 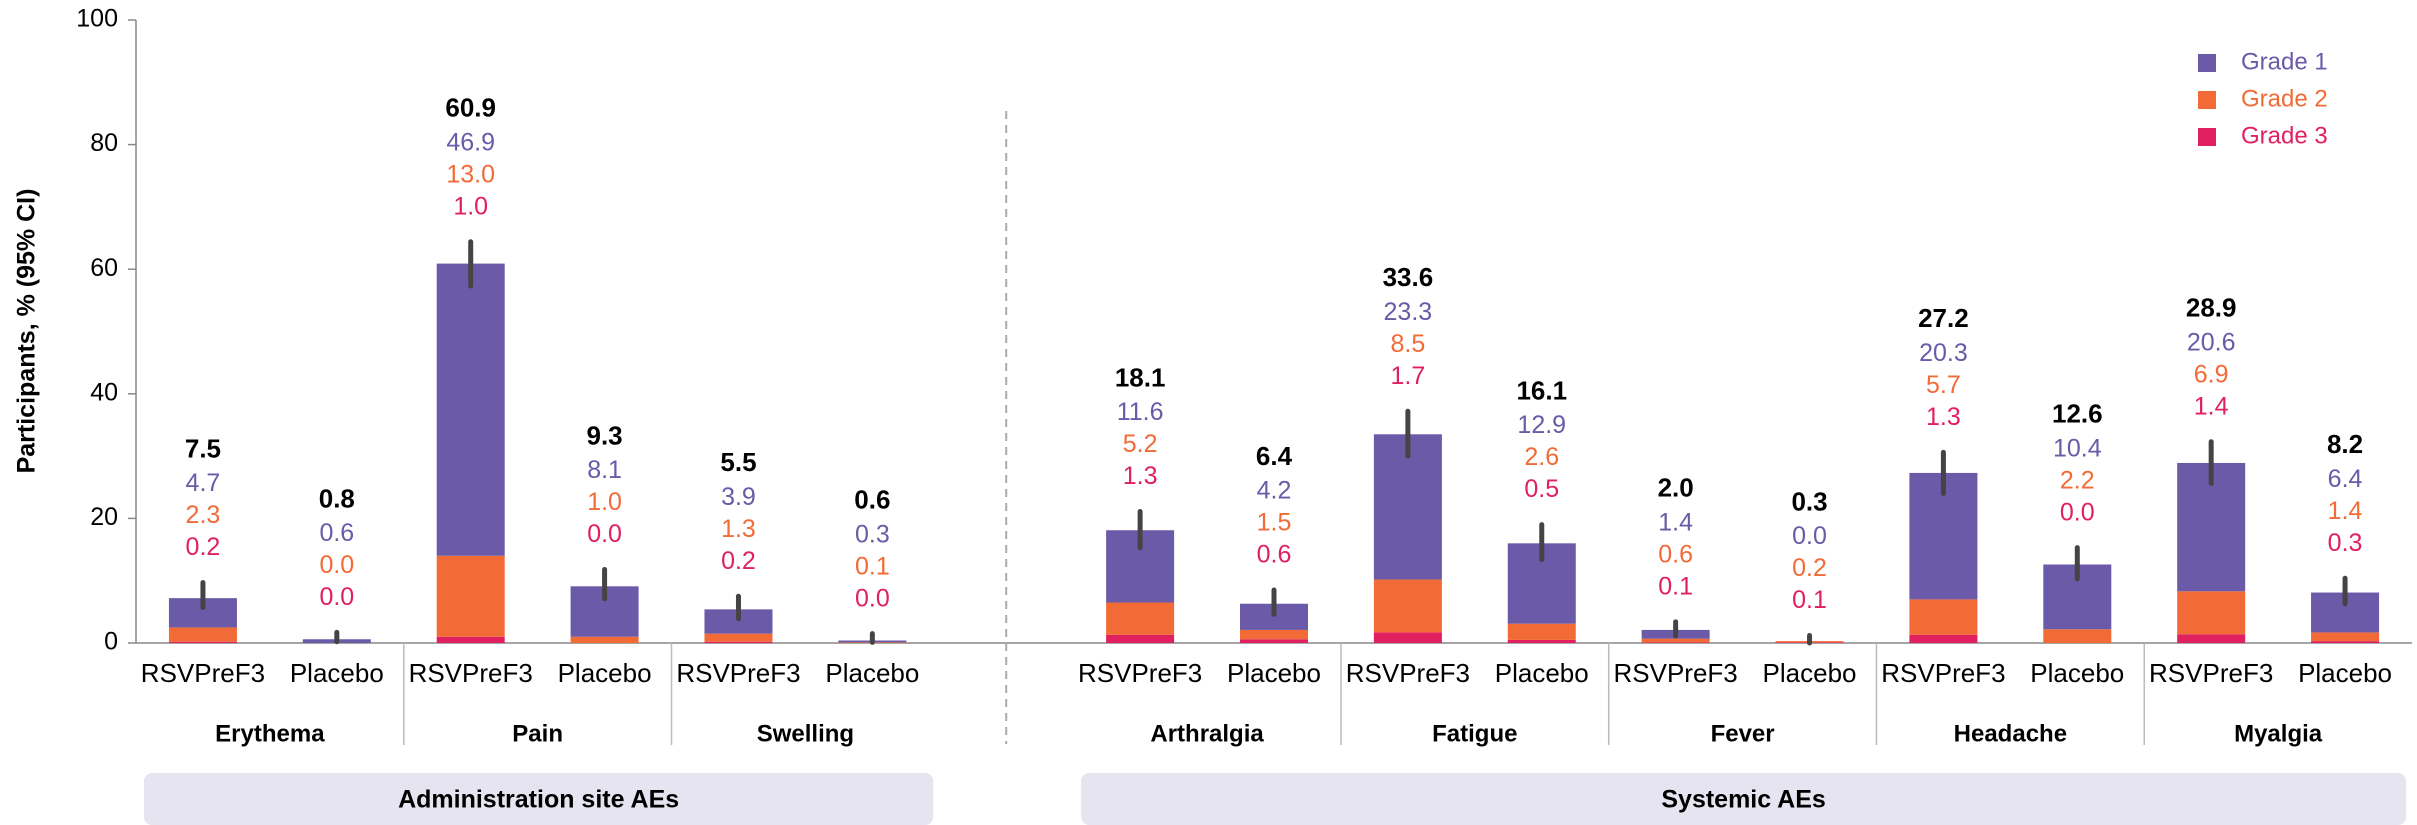 I want to click on legend-label: Grade 2, so click(x=2284, y=98).